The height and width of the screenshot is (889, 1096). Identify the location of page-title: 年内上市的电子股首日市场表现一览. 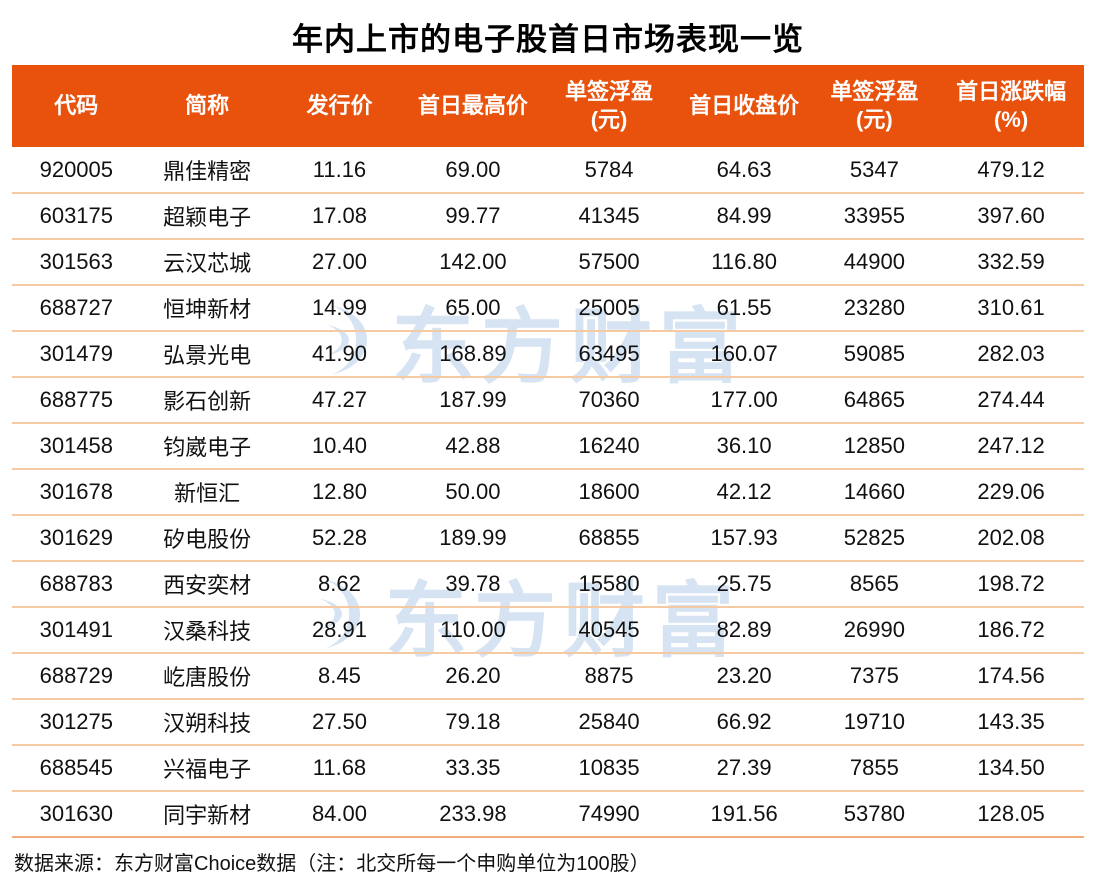
(548, 39).